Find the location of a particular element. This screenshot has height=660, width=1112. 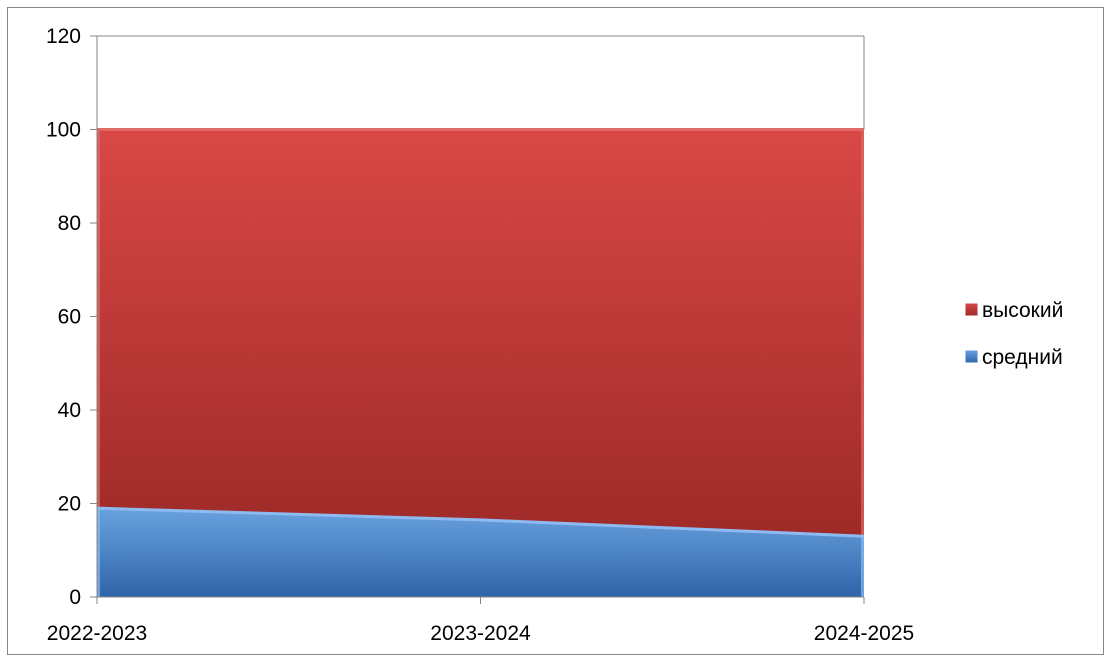

legend: высокий средний is located at coordinates (1013, 334).